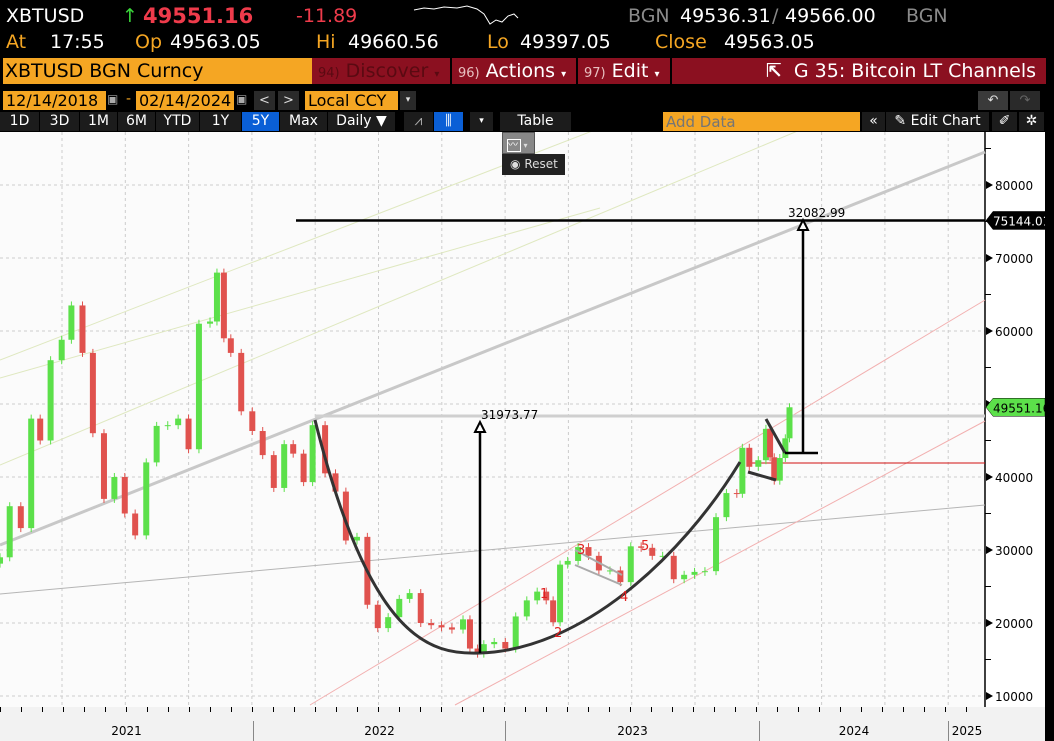  Describe the element at coordinates (185, 100) in the screenshot. I see `end-date-input: 02/14/2024` at that location.